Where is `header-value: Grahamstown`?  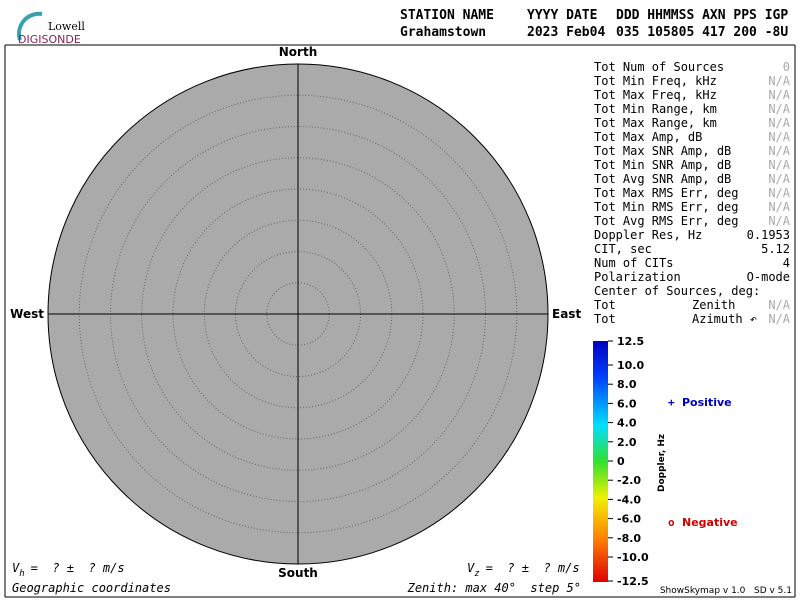 header-value: Grahamstown is located at coordinates (443, 32).